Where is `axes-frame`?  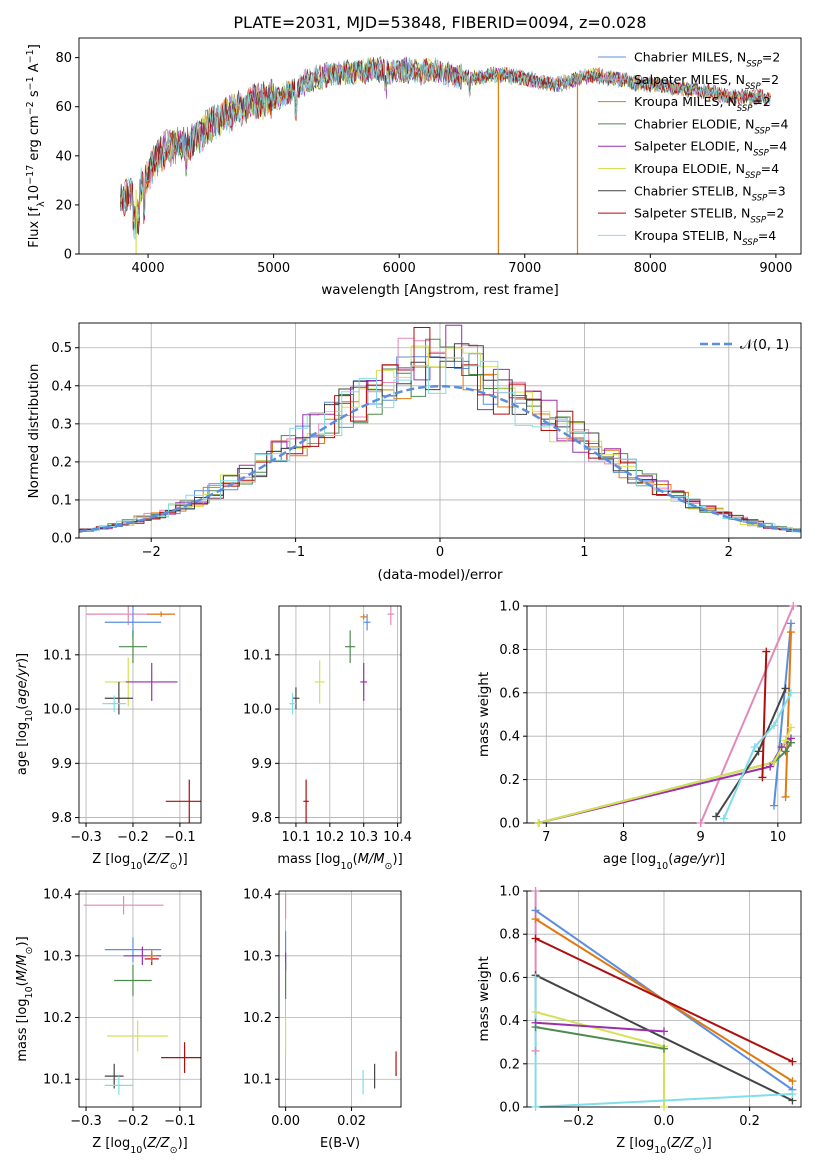
axes-frame is located at coordinates (664, 714).